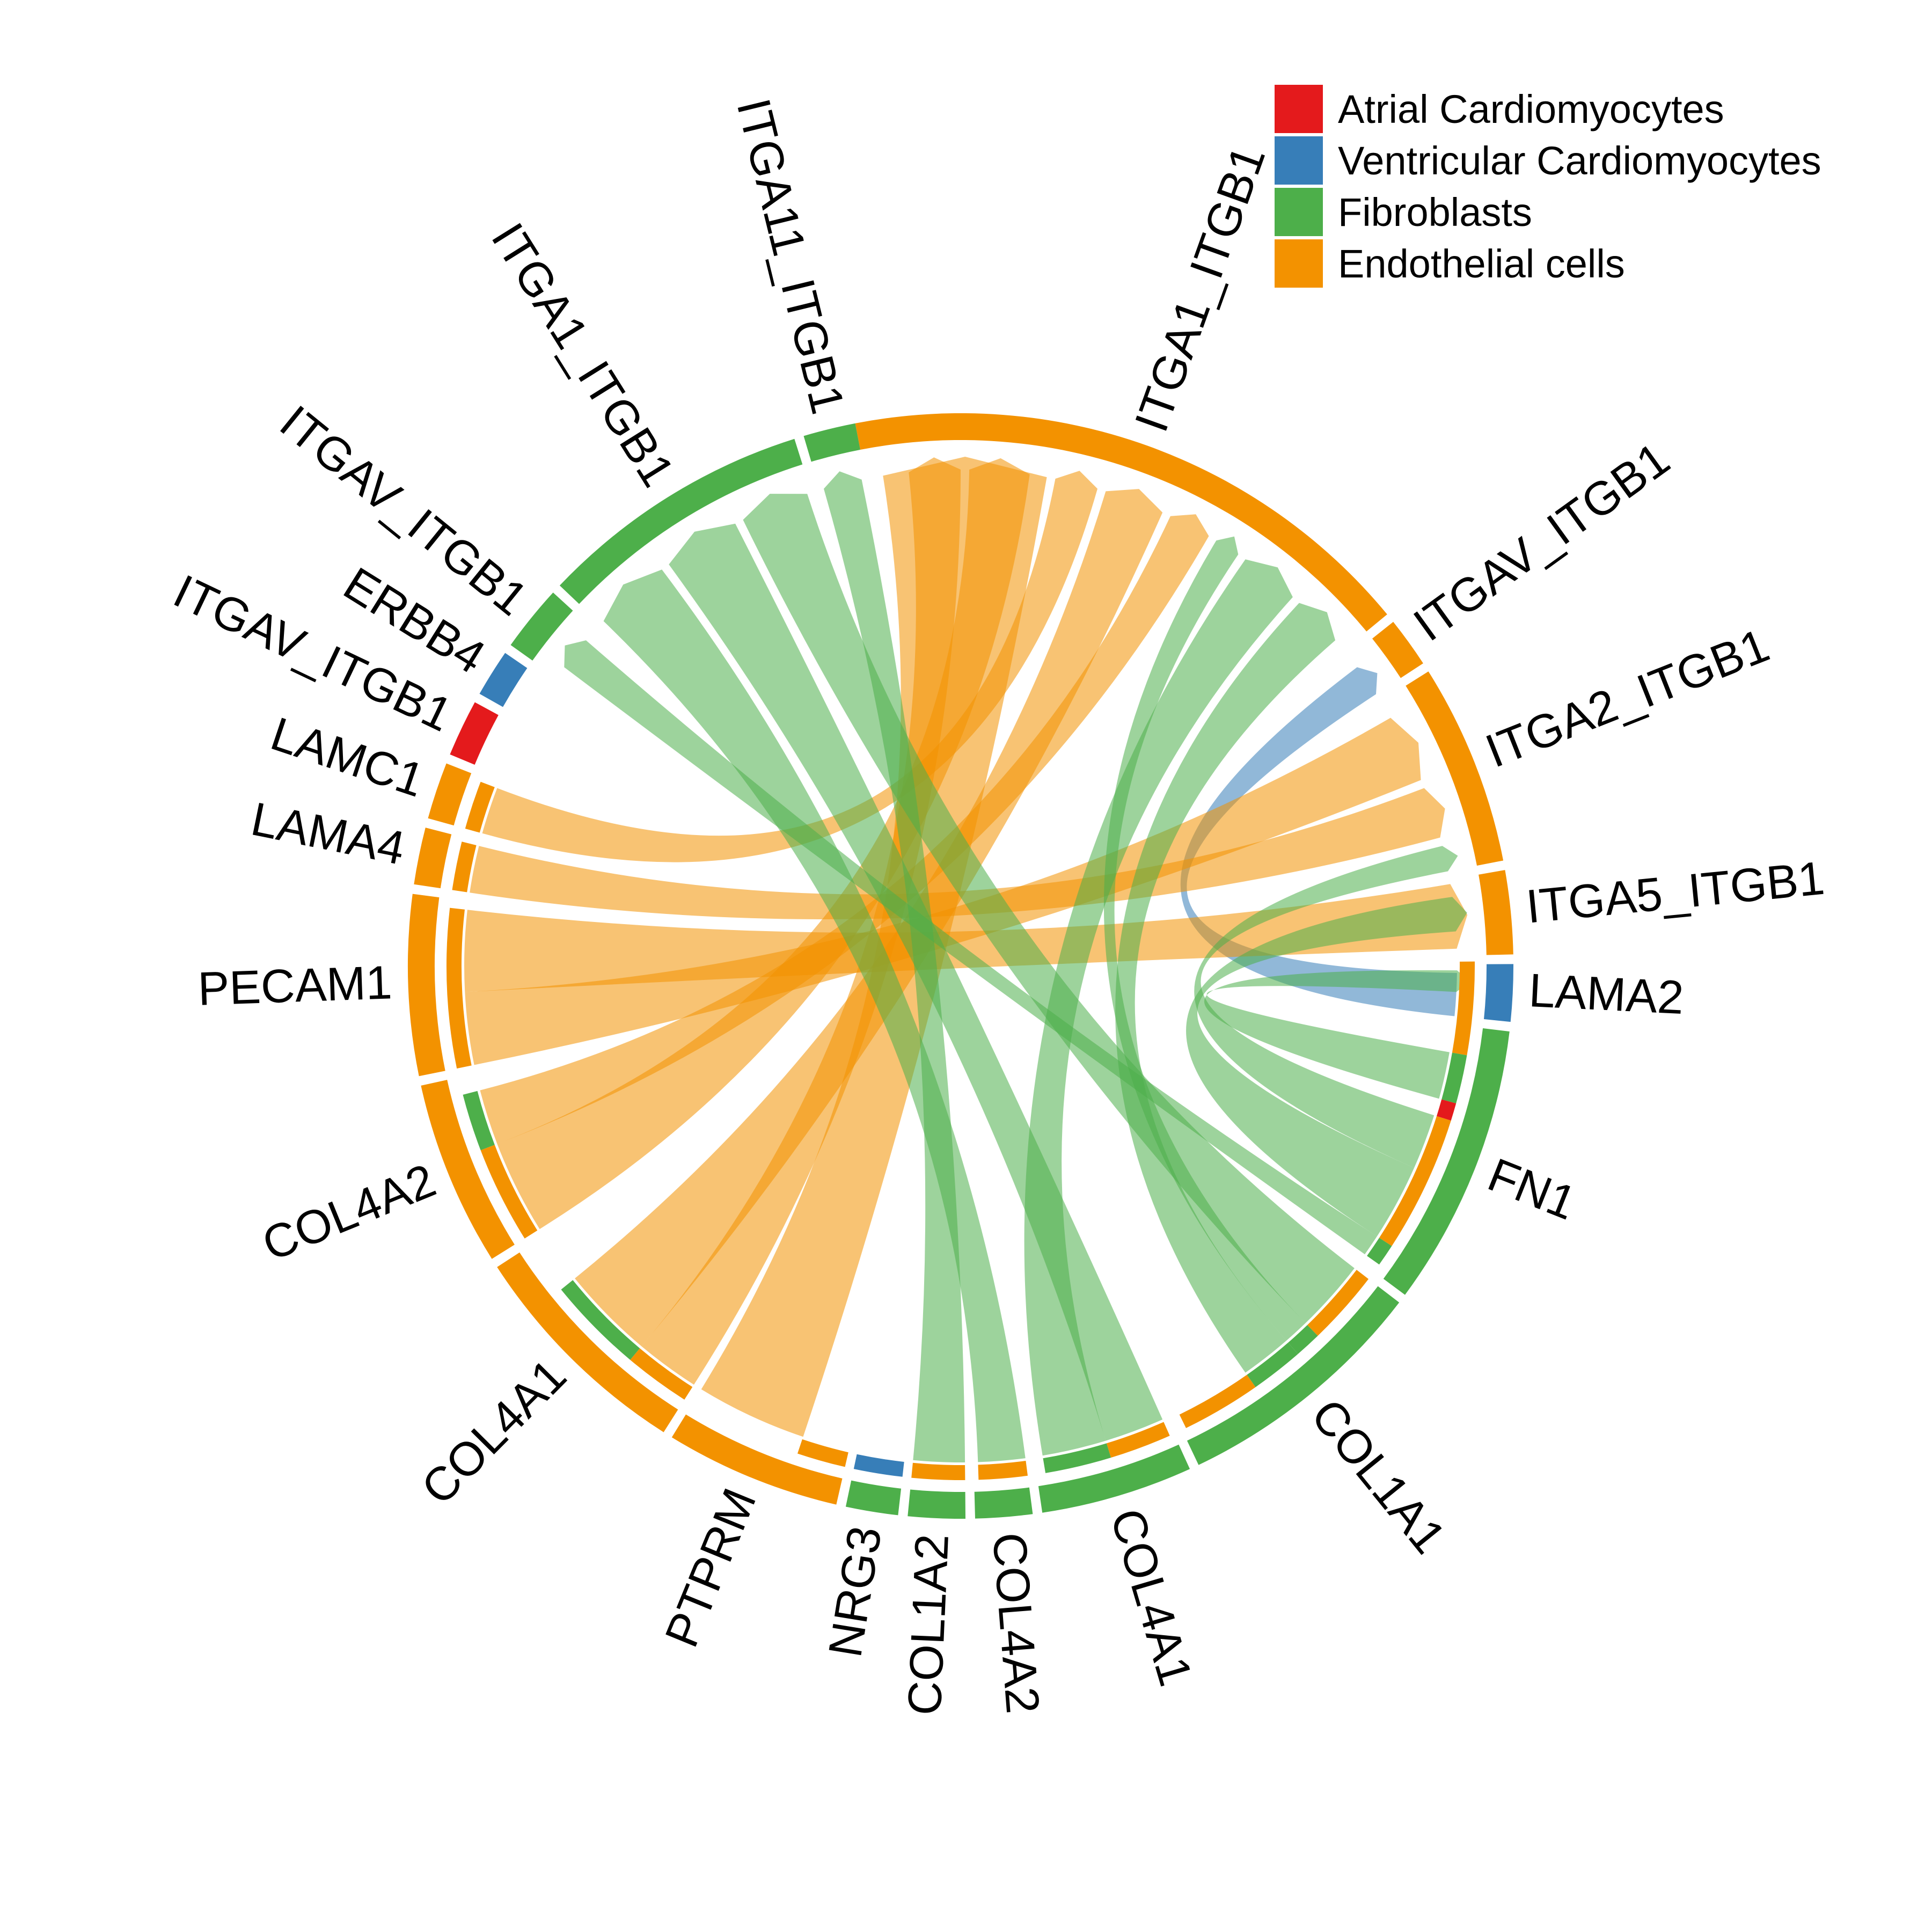  What do you see at coordinates (1532, 1188) in the screenshot?
I see `sector-label: FN1` at bounding box center [1532, 1188].